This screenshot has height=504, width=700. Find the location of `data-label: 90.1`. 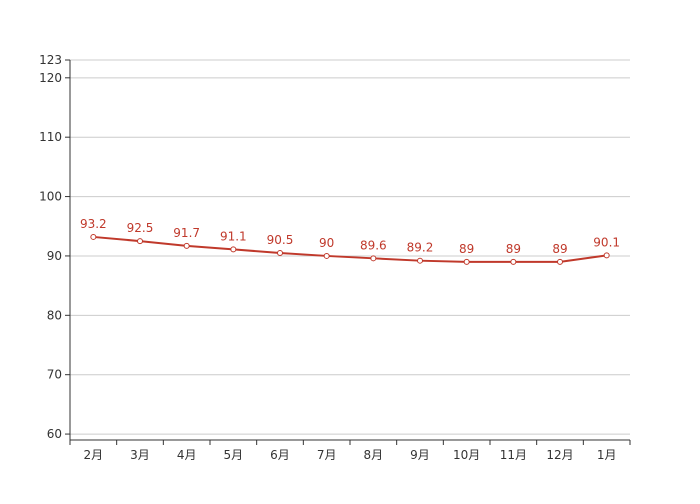

data-label: 90.1 is located at coordinates (606, 242).